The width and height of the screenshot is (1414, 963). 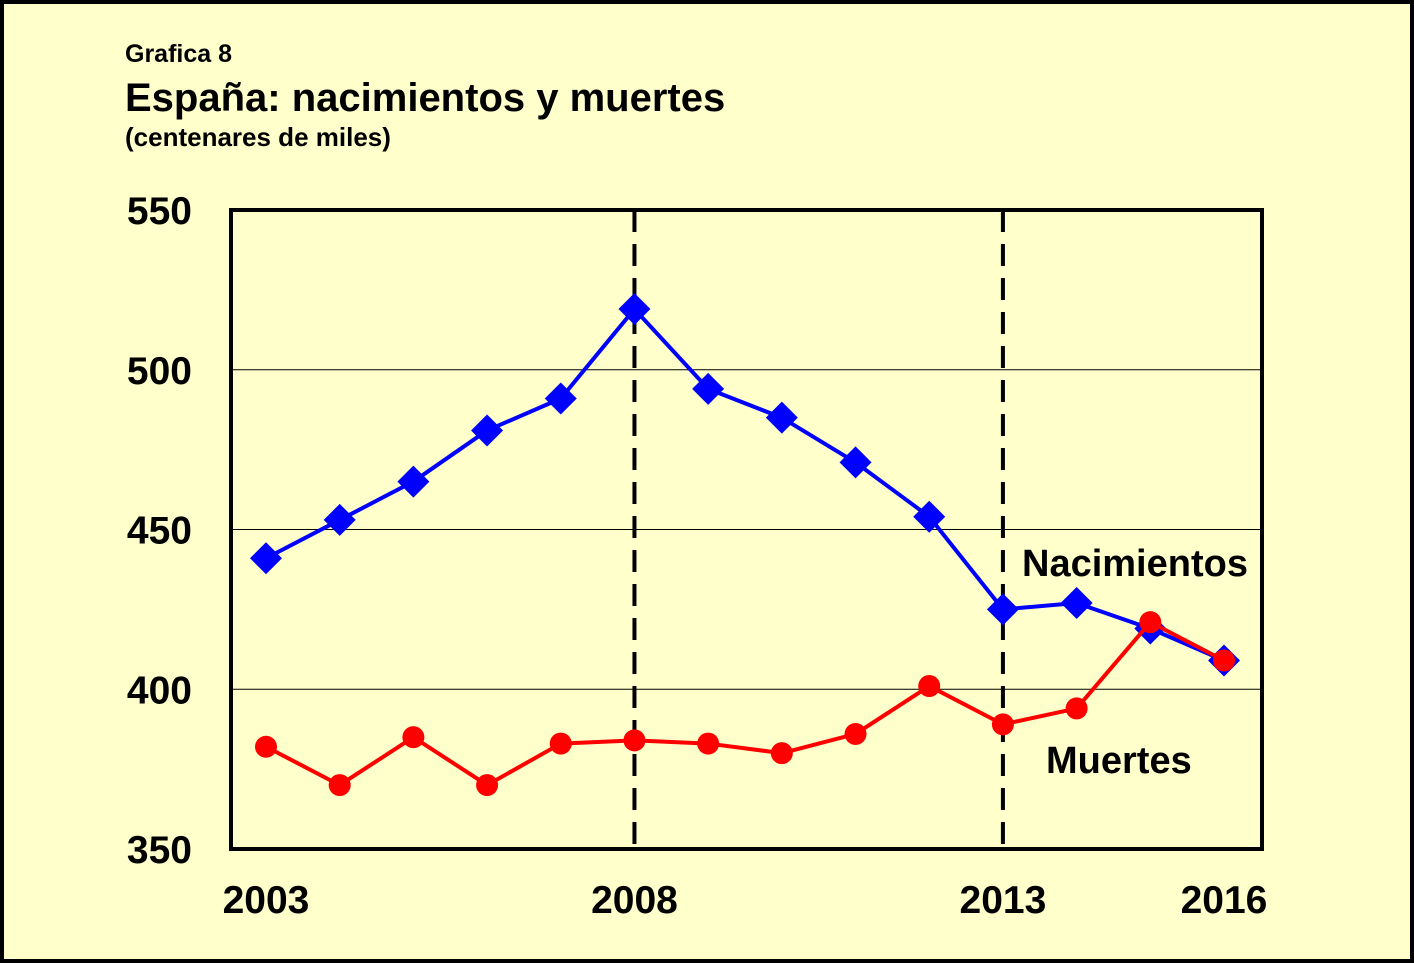 I want to click on data-point-nacimientos-2006, so click(x=487, y=430).